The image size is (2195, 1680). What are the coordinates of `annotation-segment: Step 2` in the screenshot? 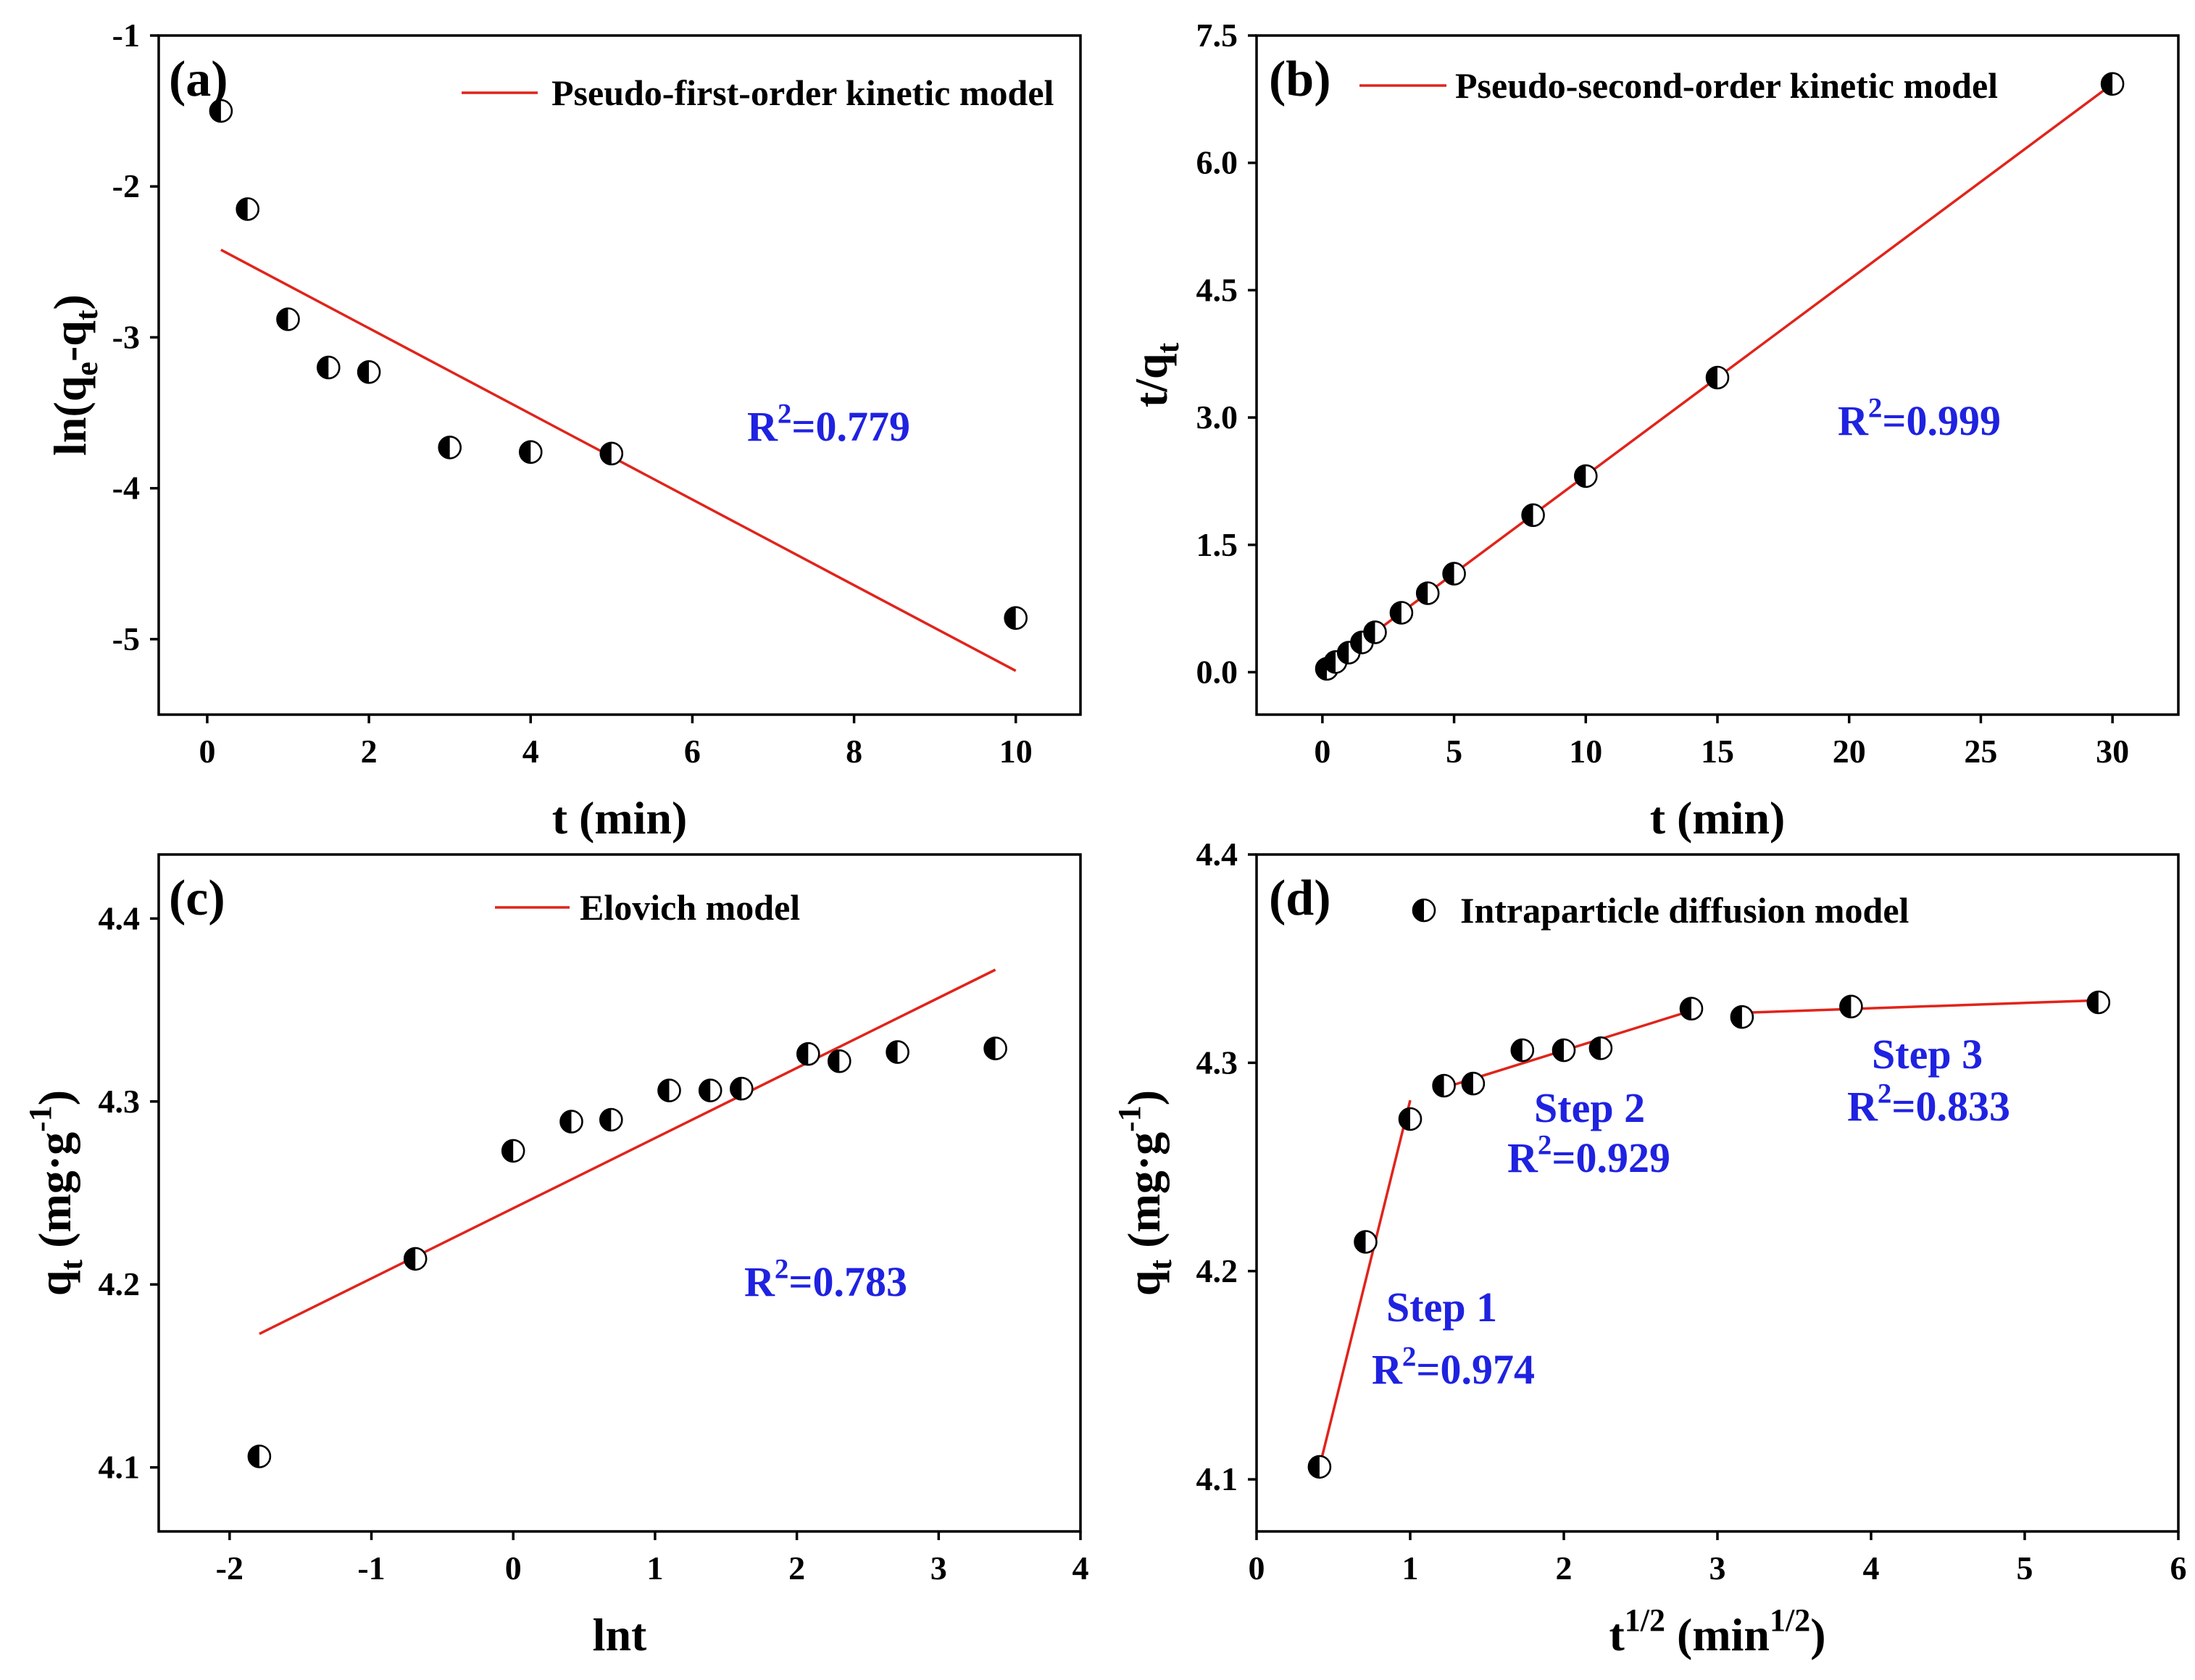 It's located at (1590, 1107).